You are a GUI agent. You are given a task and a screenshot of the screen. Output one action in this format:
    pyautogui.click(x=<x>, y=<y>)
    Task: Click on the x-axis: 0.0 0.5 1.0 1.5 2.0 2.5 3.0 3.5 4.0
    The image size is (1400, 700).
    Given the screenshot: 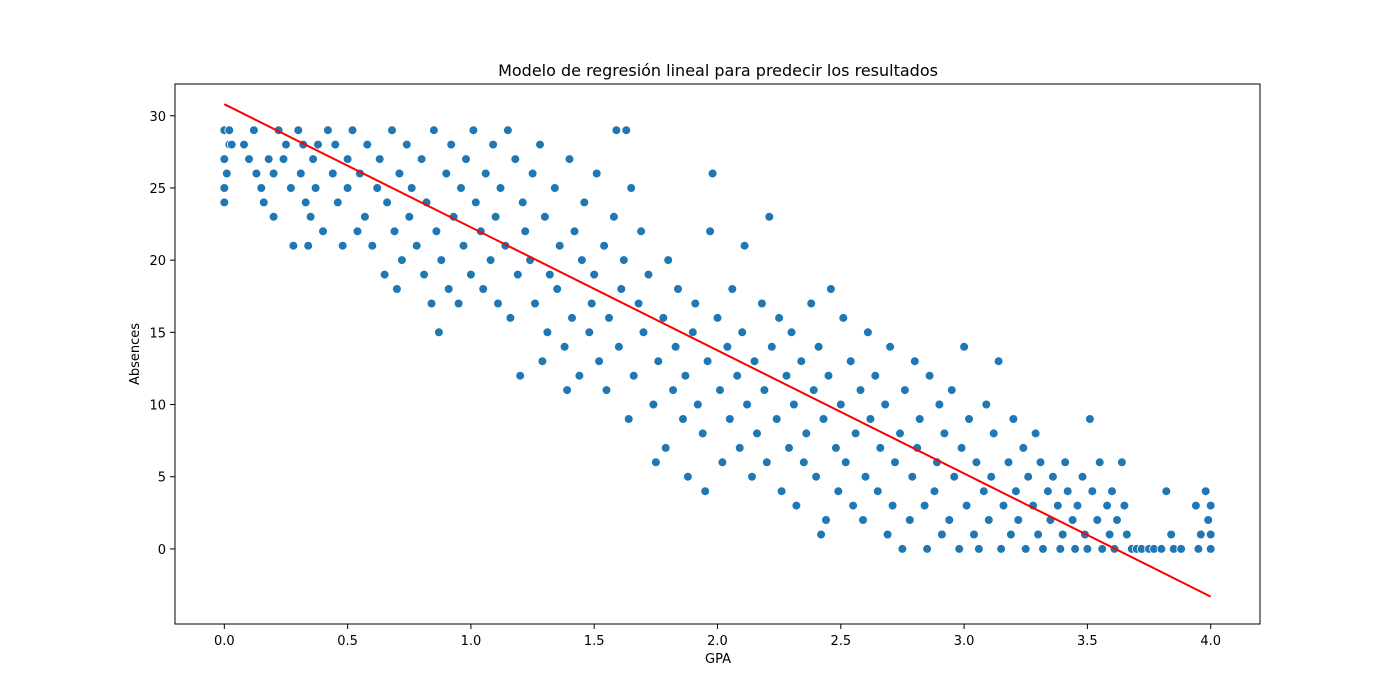 What is the action you would take?
    pyautogui.click(x=717, y=636)
    